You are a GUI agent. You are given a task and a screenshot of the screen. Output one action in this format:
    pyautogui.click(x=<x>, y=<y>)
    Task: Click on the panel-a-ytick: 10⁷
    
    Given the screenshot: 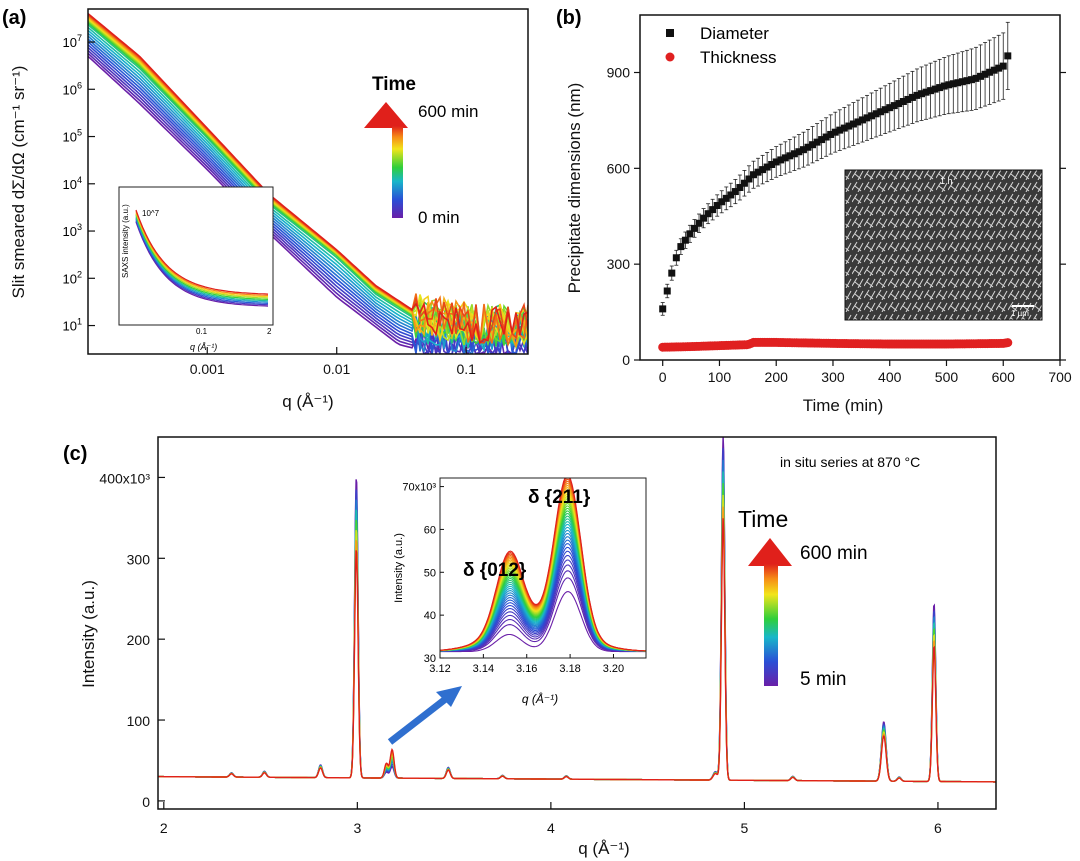 What is the action you would take?
    pyautogui.click(x=72, y=41)
    